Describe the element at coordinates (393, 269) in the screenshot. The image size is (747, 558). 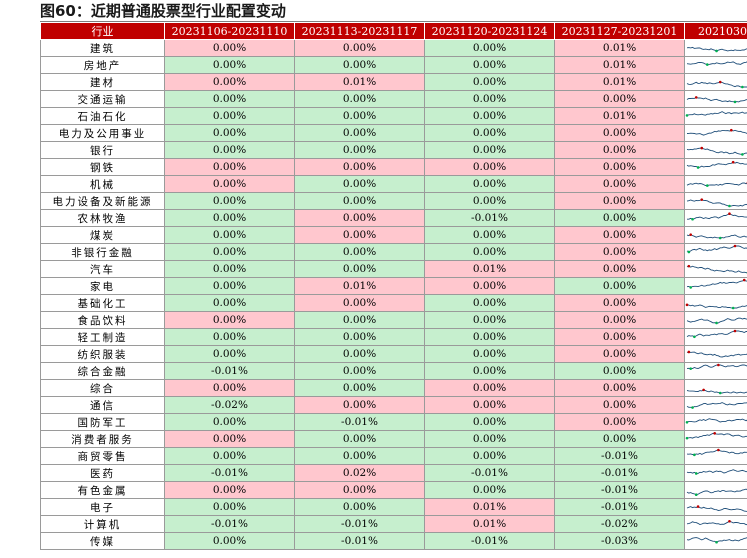
I see `table-row: 汽车 0.00% 0.00% 0.01% 0.00%` at that location.